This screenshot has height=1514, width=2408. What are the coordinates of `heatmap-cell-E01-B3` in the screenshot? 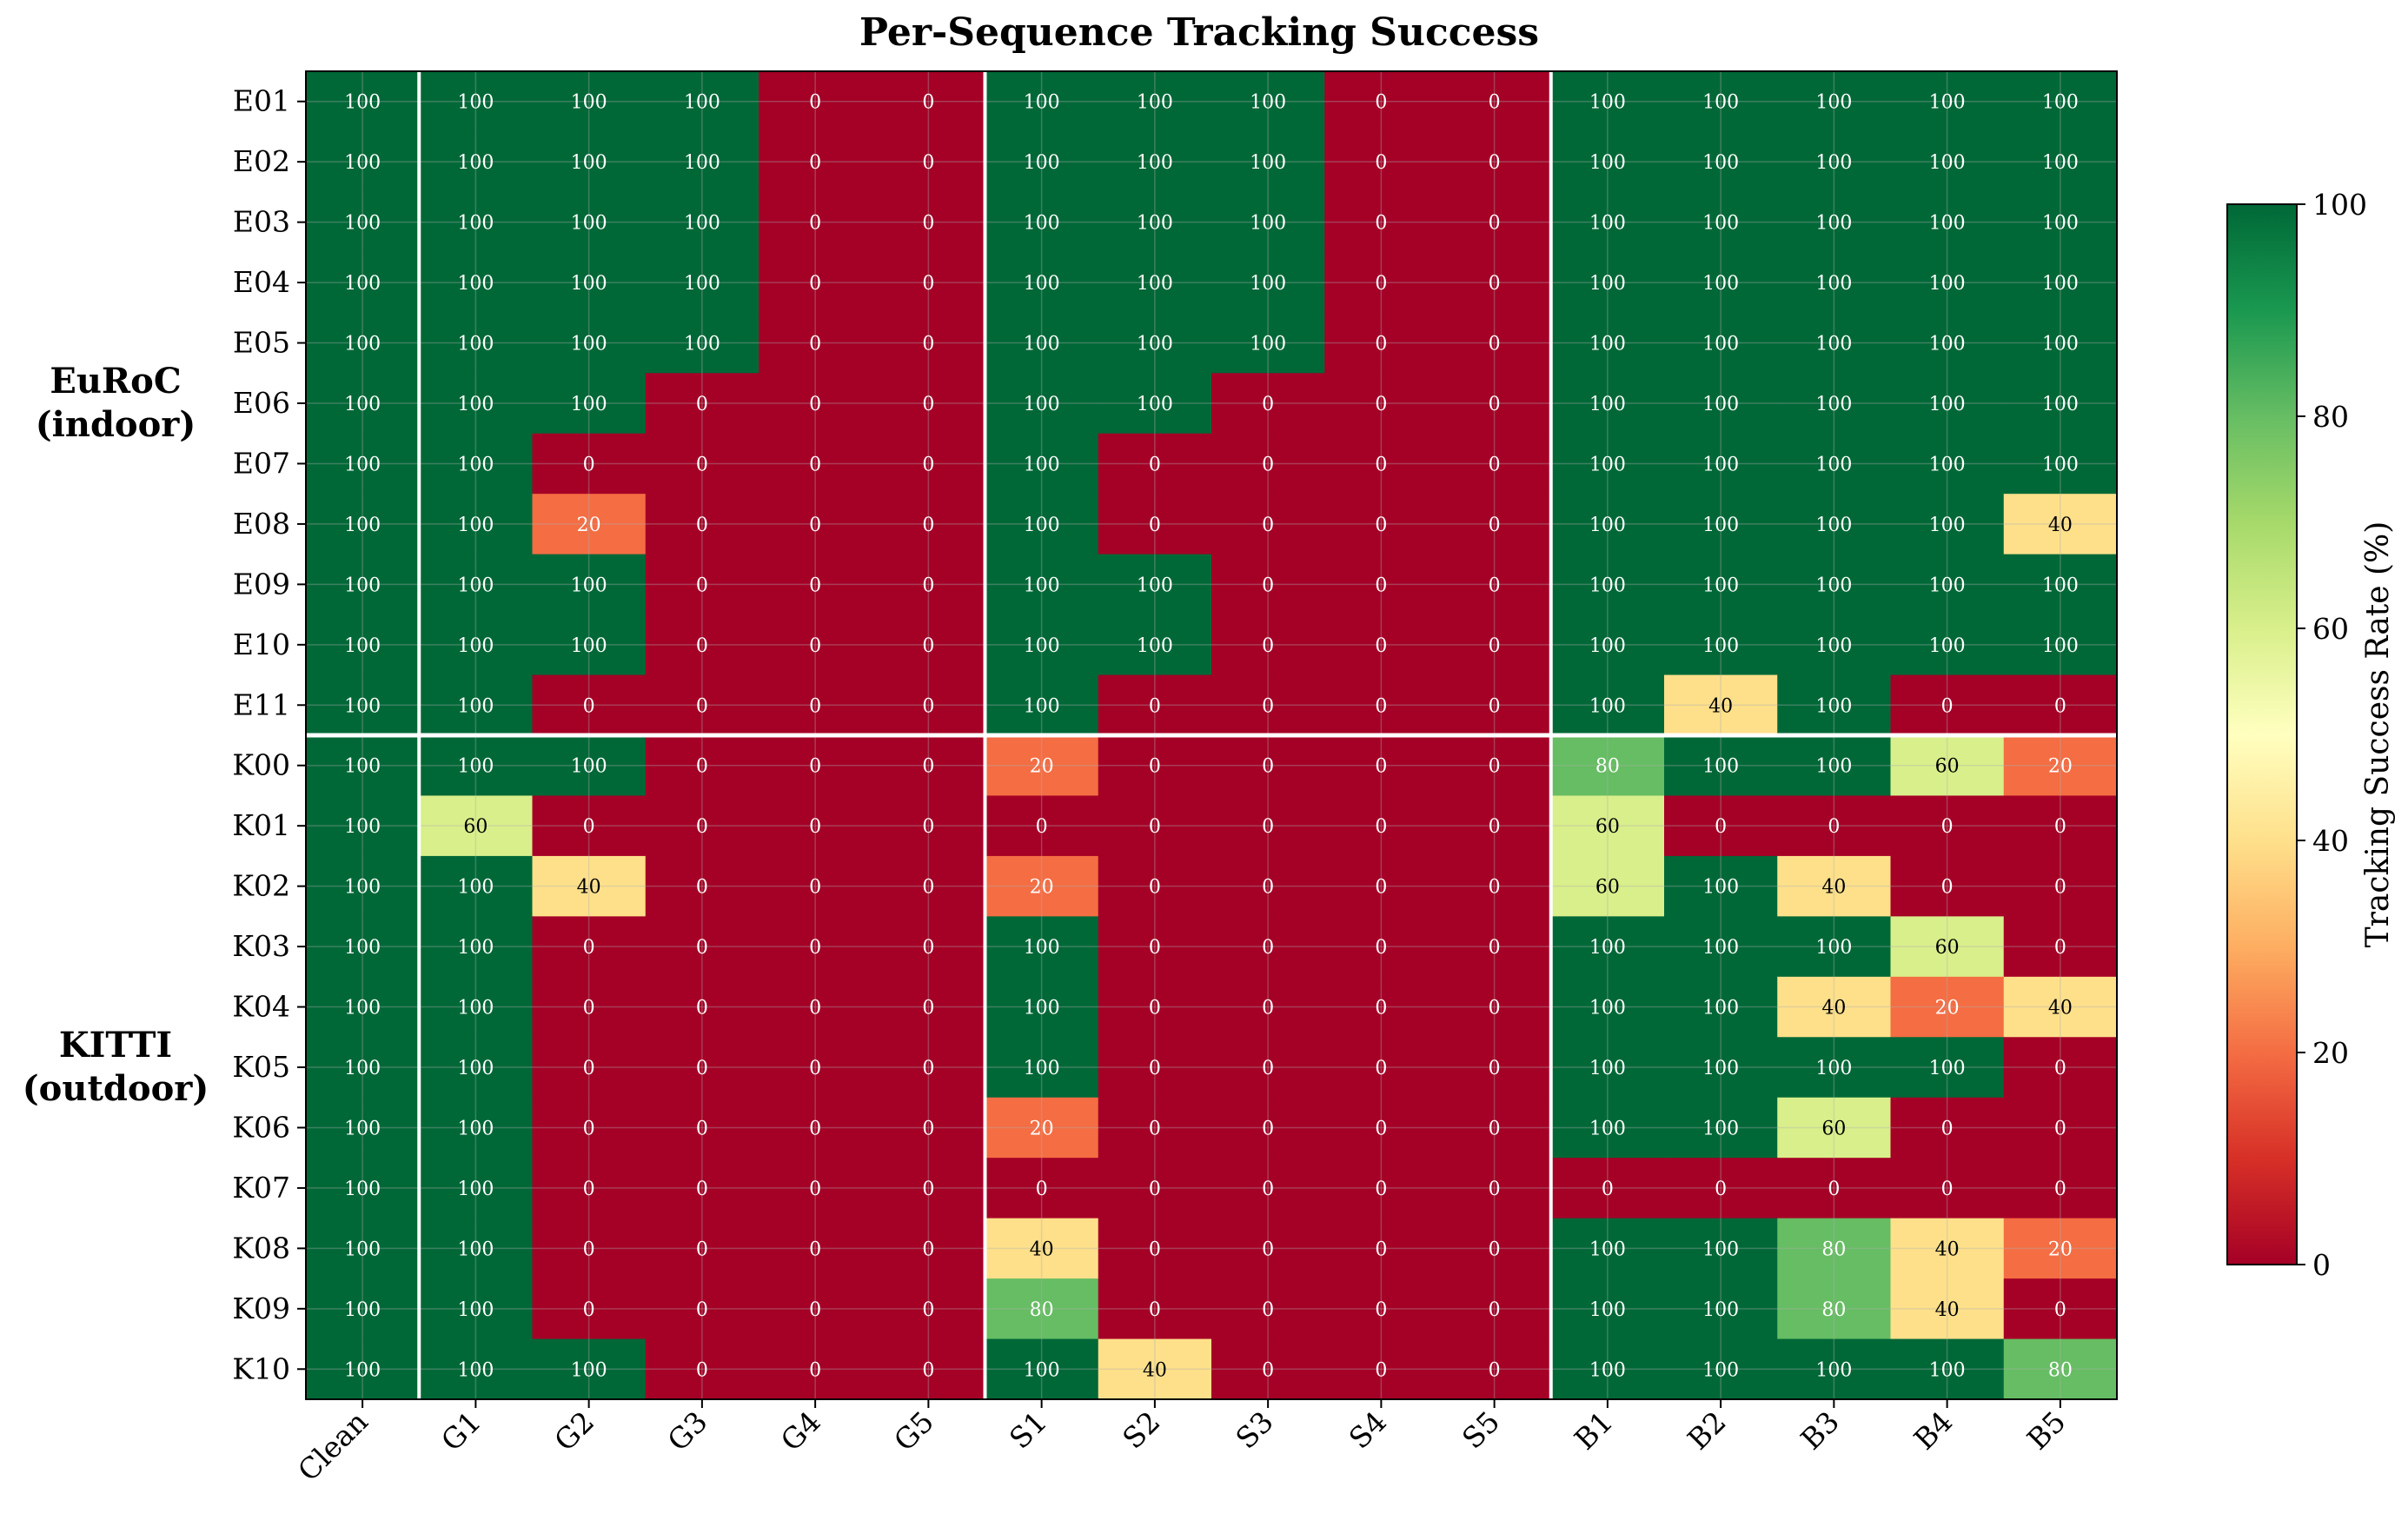 It's located at (1834, 102).